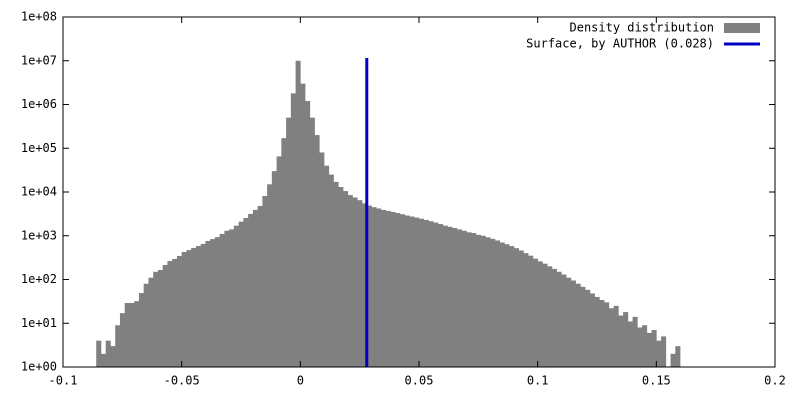 The image size is (800, 400). Describe the element at coordinates (538, 381) in the screenshot. I see `x-tick-label: 0.1` at that location.